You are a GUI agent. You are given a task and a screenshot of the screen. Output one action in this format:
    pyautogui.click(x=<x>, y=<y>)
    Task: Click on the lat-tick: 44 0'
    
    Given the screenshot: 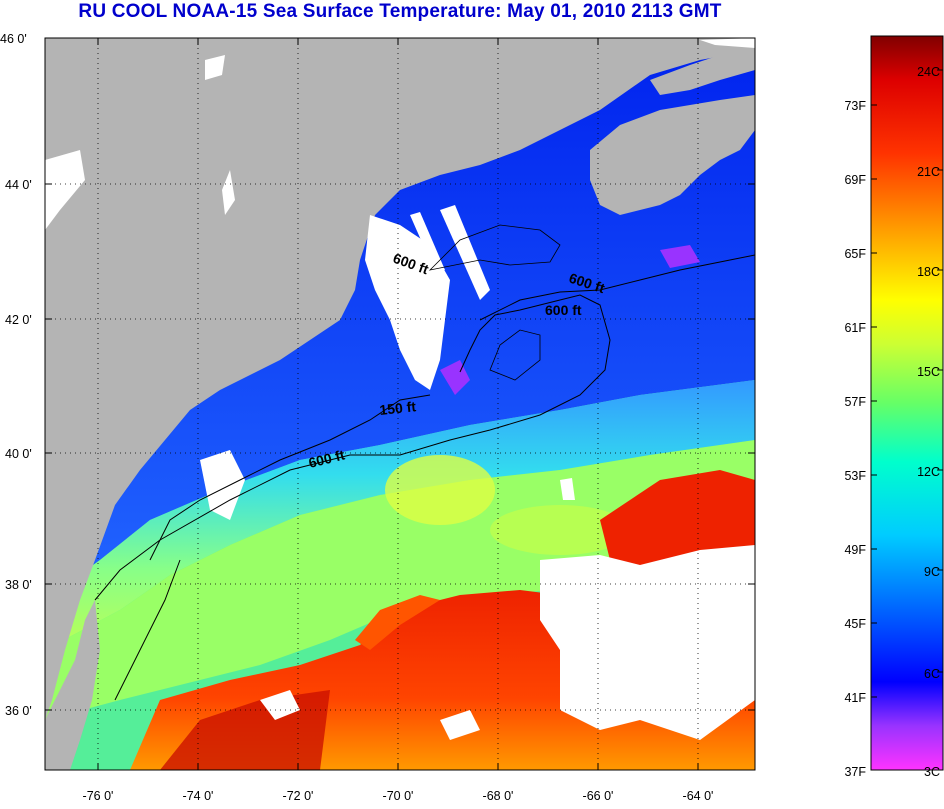 What is the action you would take?
    pyautogui.click(x=18, y=185)
    